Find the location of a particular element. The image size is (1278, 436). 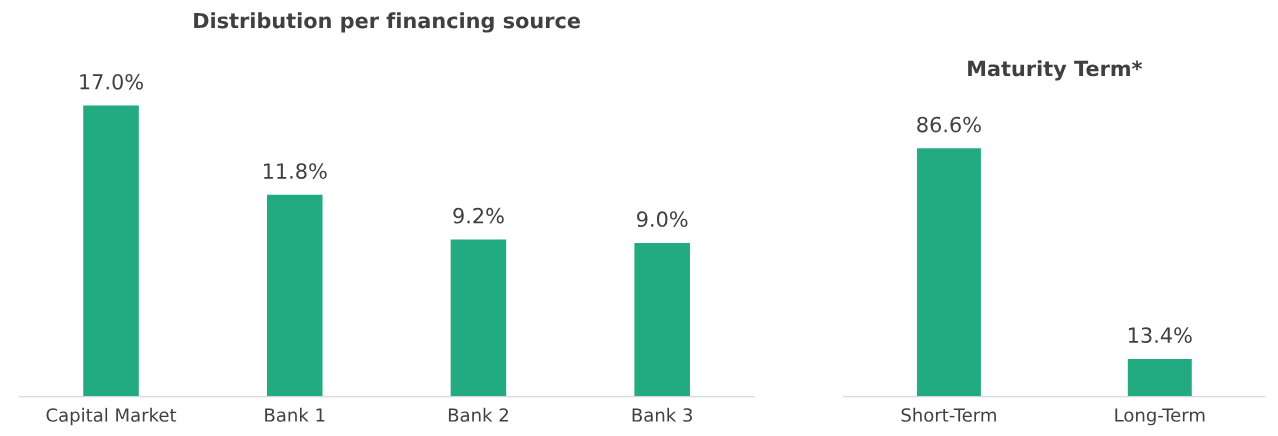

data-label: 11.8% is located at coordinates (295, 171).